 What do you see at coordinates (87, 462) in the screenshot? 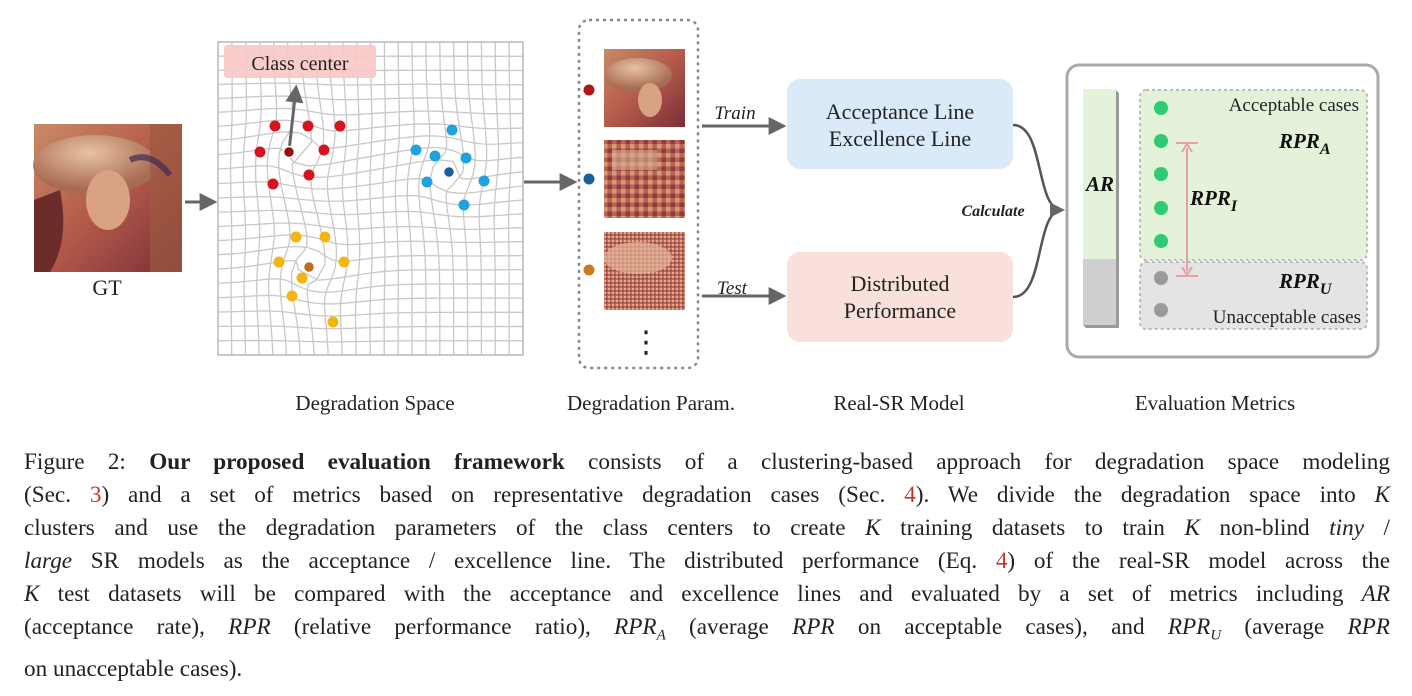
I see `caption-text: Figure 2:` at bounding box center [87, 462].